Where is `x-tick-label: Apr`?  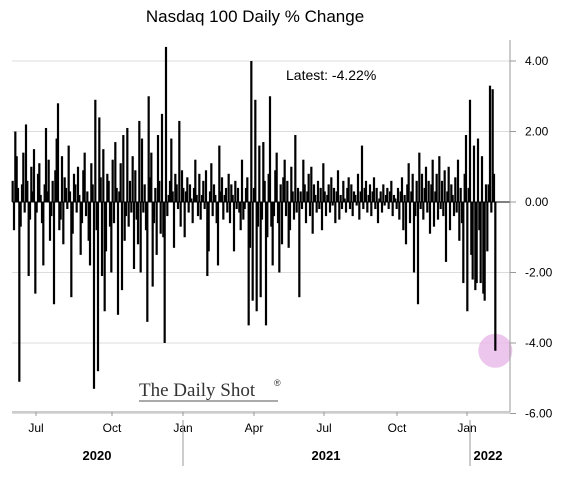
x-tick-label: Apr is located at coordinates (254, 428).